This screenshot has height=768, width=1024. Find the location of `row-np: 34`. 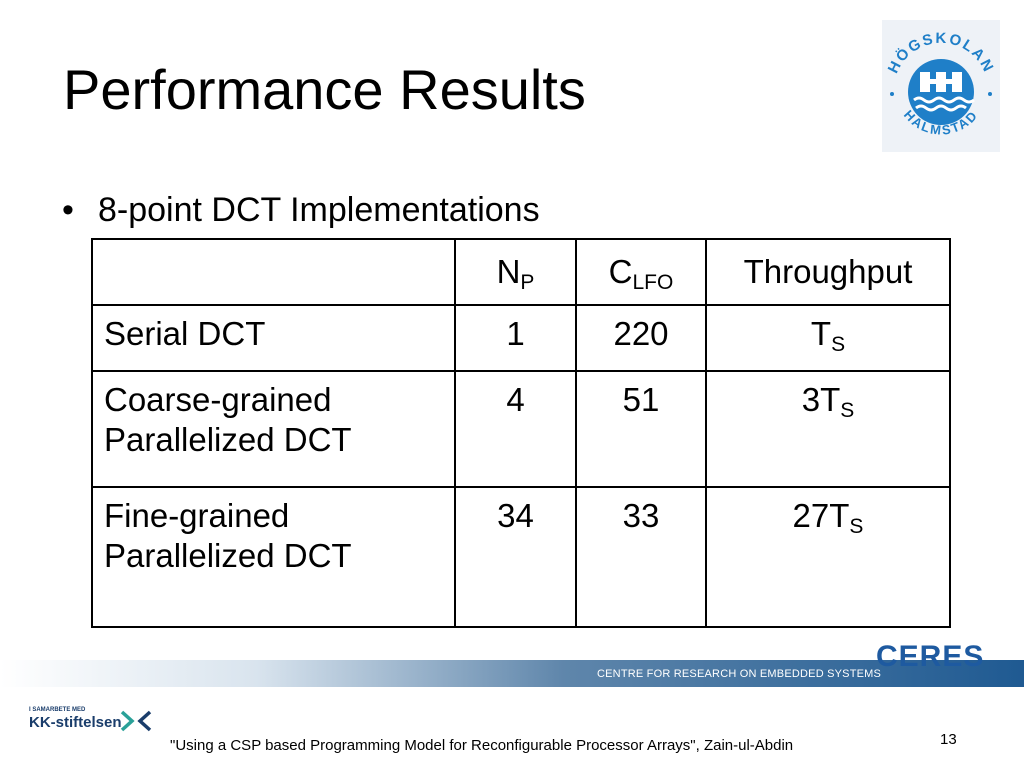

row-np: 34 is located at coordinates (515, 557).